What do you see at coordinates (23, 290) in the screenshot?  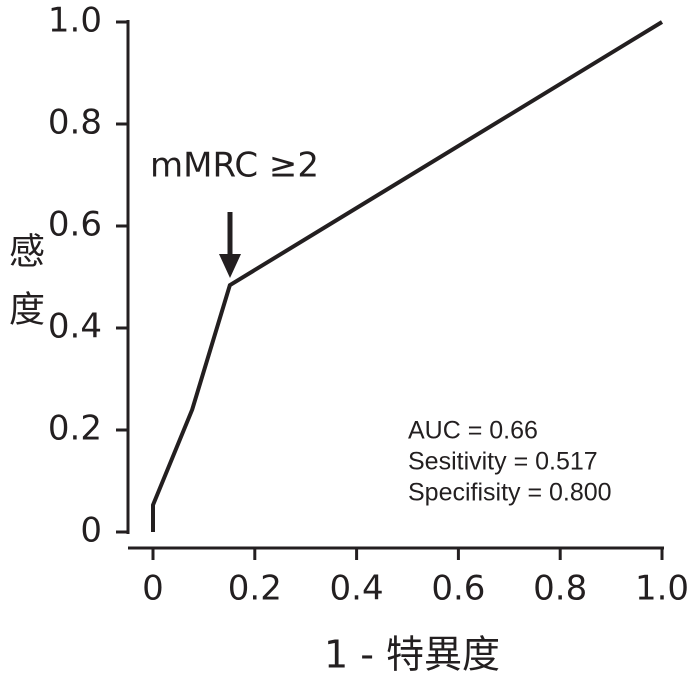 I see `y-axis-label: 感度` at bounding box center [23, 290].